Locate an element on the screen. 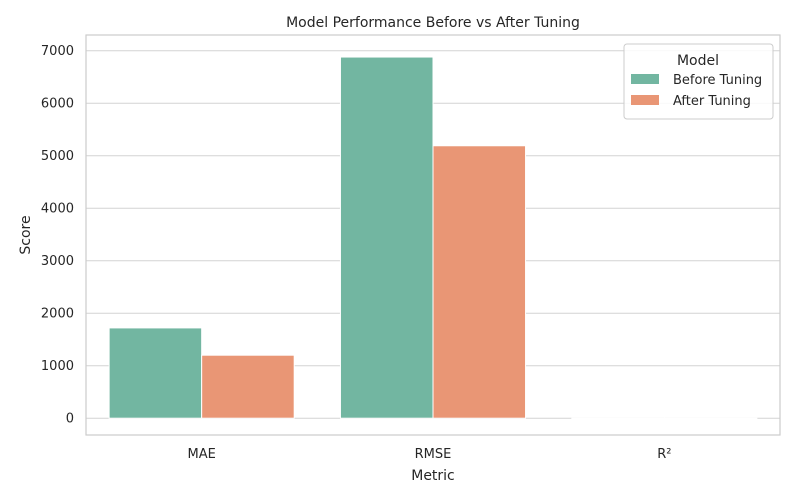 The height and width of the screenshot is (500, 800). y-tick-label-7000: 7000 is located at coordinates (57, 51).